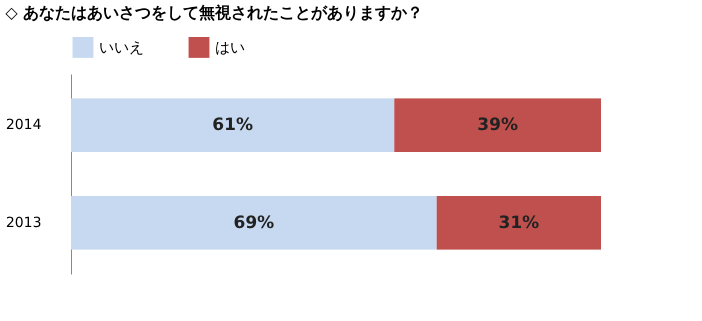  Describe the element at coordinates (254, 222) in the screenshot. I see `data-label: 69%` at that location.